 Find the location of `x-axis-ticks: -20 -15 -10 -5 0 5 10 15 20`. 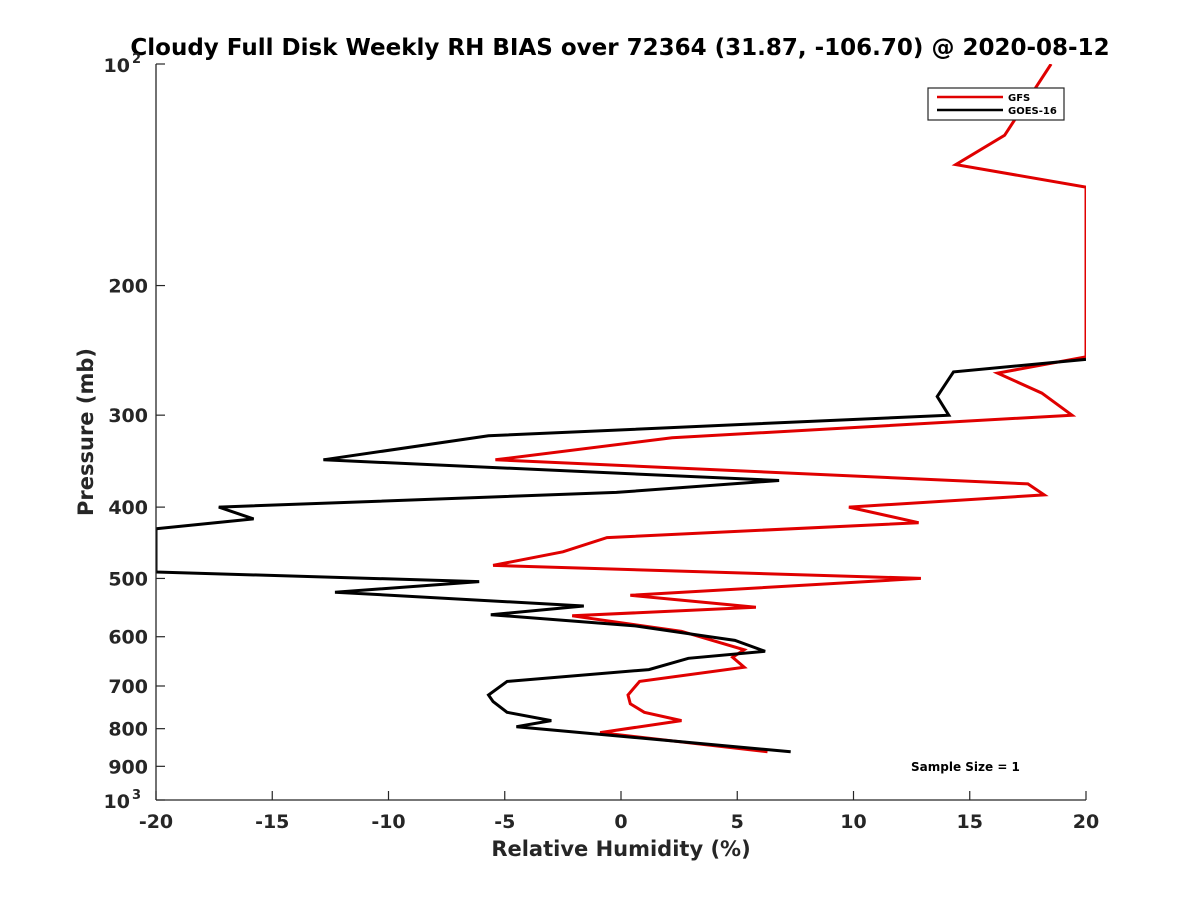

x-axis-ticks: -20 -15 -10 -5 0 5 10 15 20 is located at coordinates (619, 812).